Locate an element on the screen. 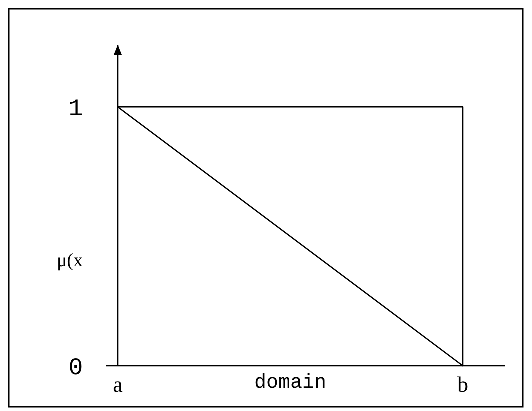 The height and width of the screenshot is (411, 532). y-axis-title: μ(x is located at coordinates (70, 261).